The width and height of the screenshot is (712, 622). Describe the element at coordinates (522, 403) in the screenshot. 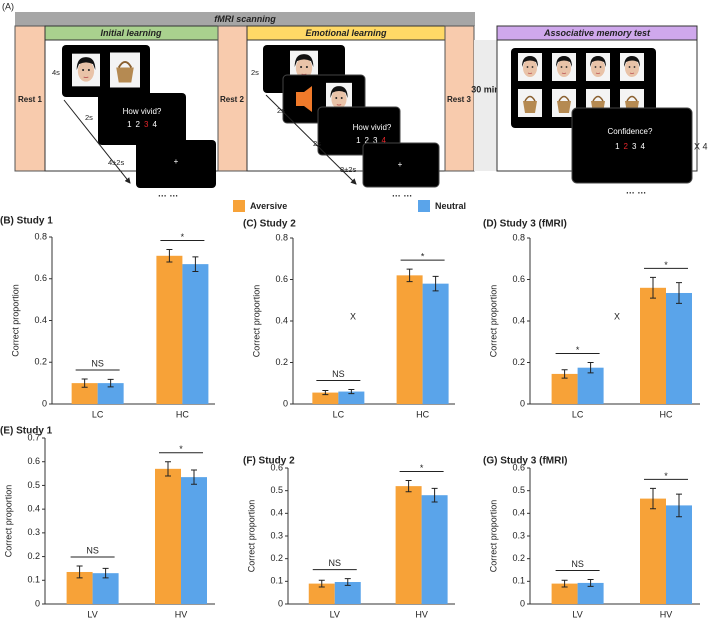

I see `y-tick-label: 0` at that location.